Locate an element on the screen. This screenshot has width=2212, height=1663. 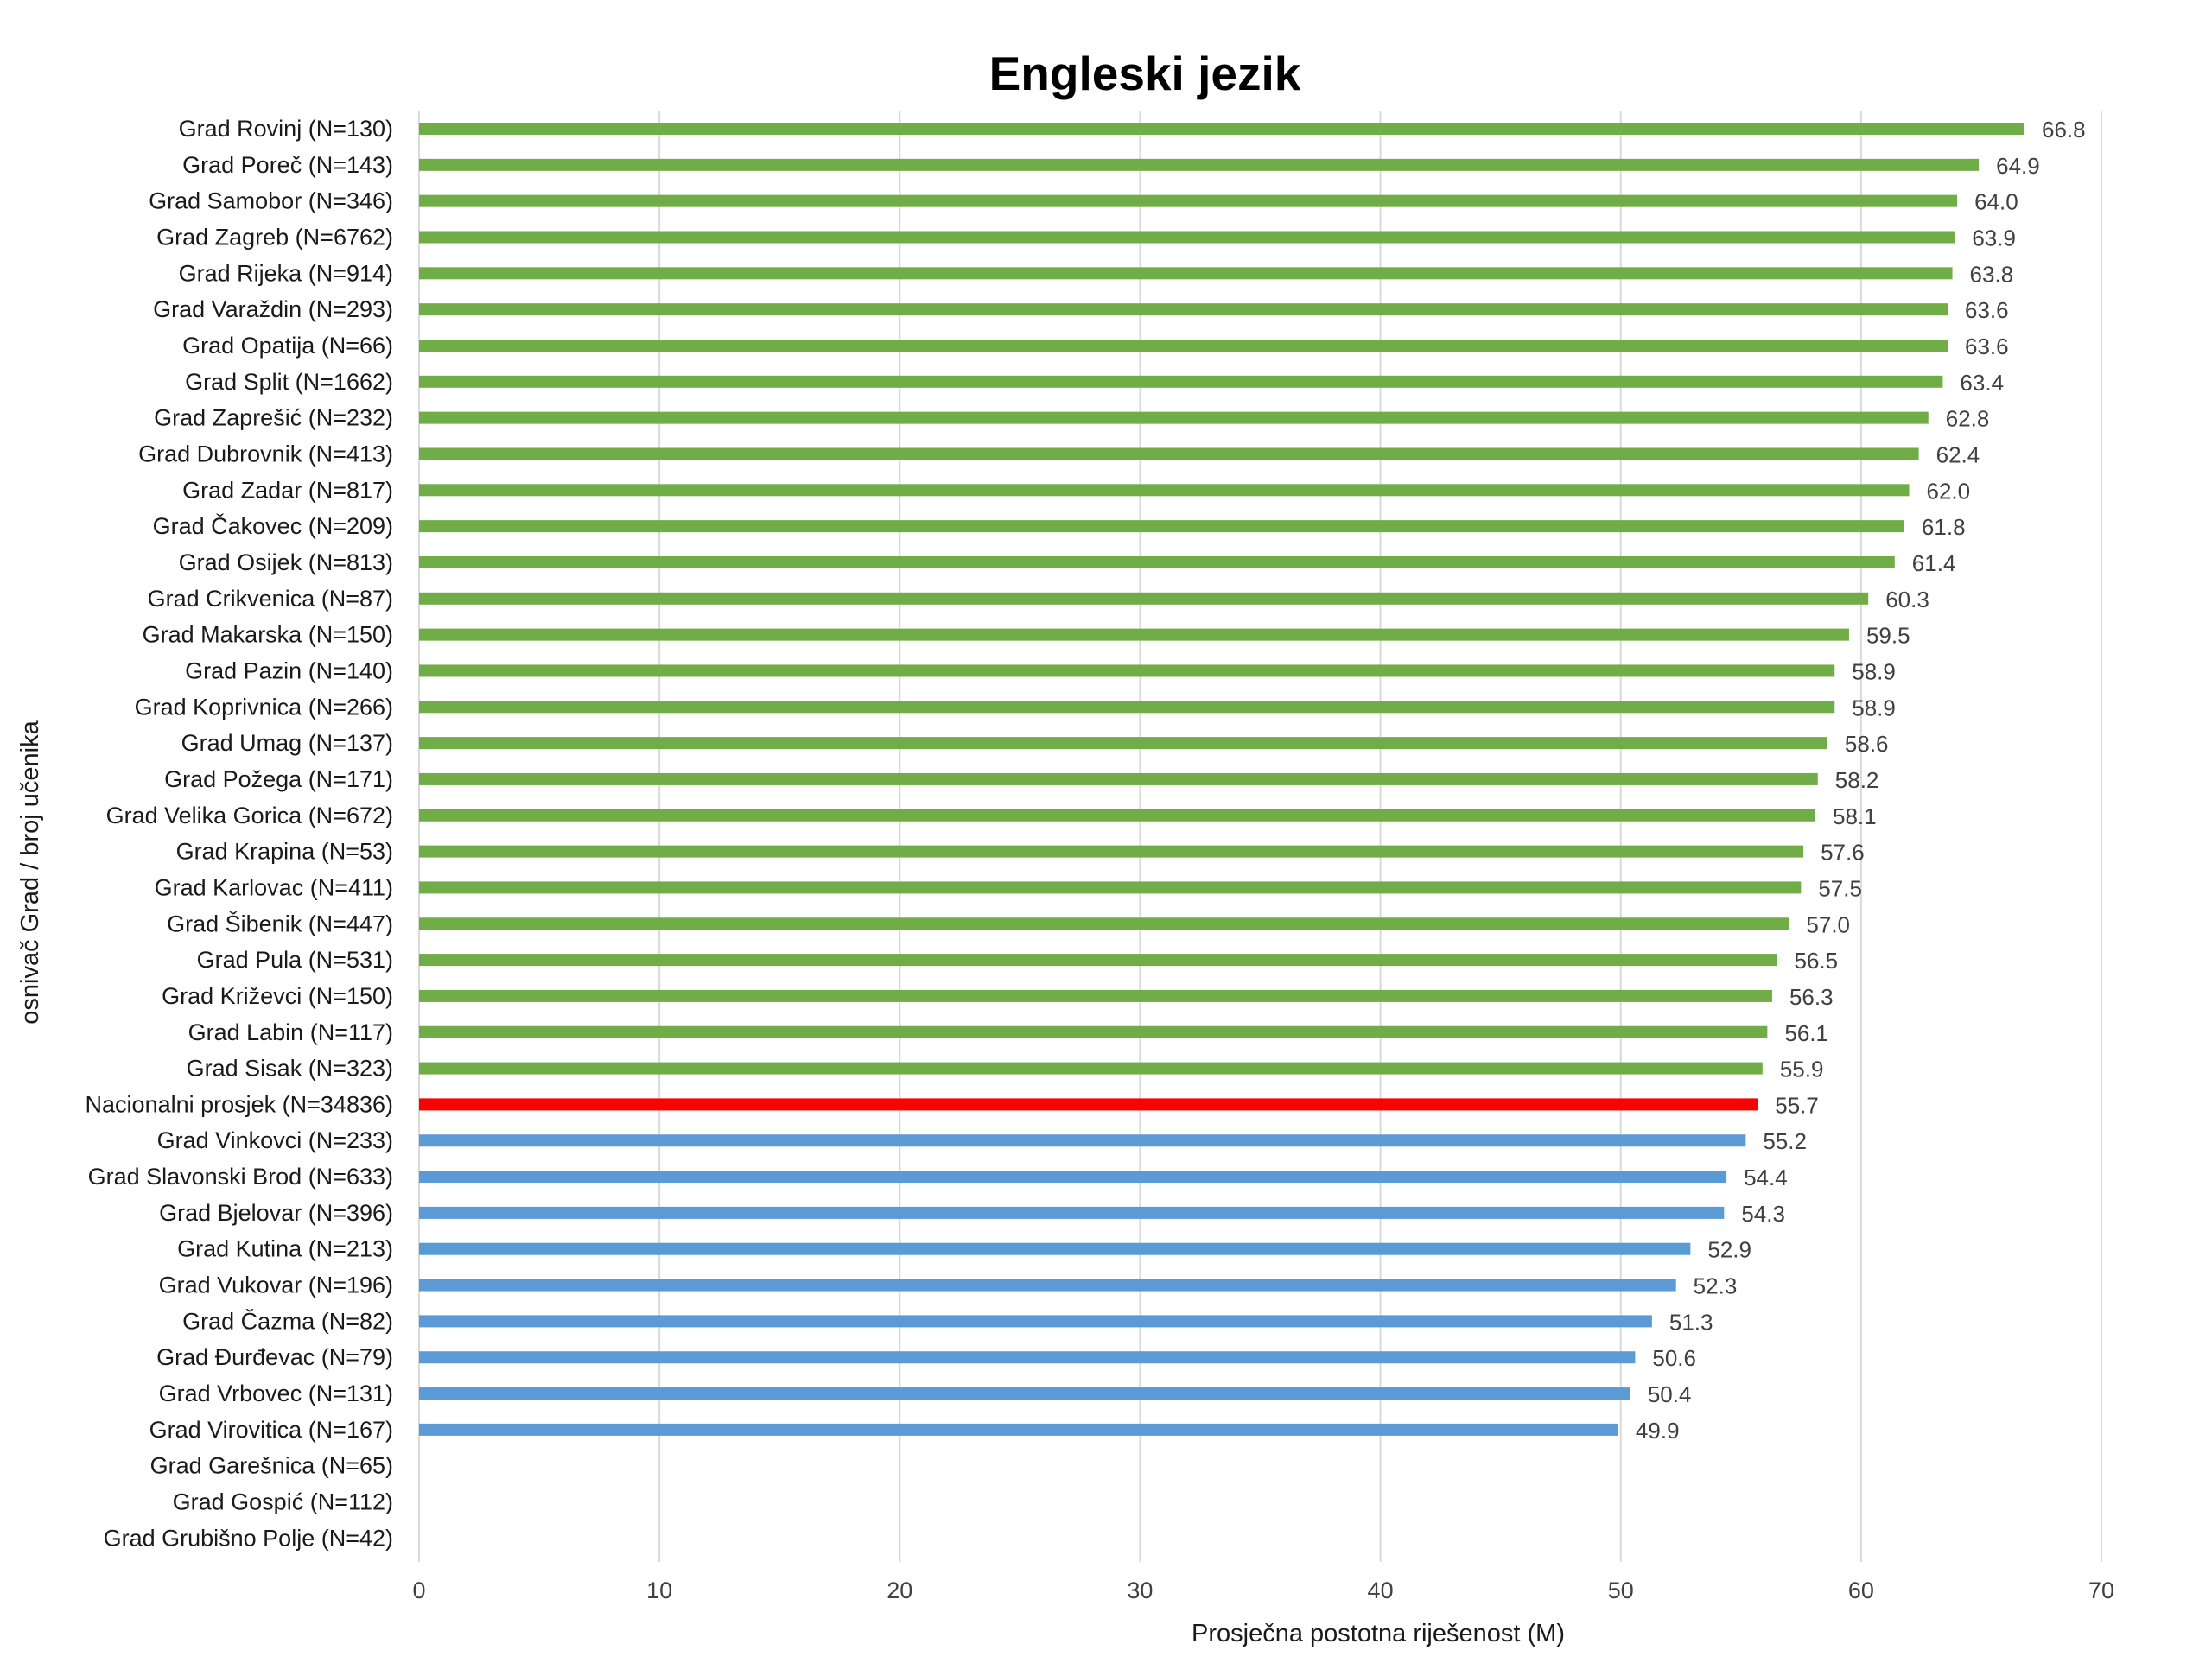
category-label-grad-cakovec-n-209: Grad Čakovec (N=209) is located at coordinates (273, 526).